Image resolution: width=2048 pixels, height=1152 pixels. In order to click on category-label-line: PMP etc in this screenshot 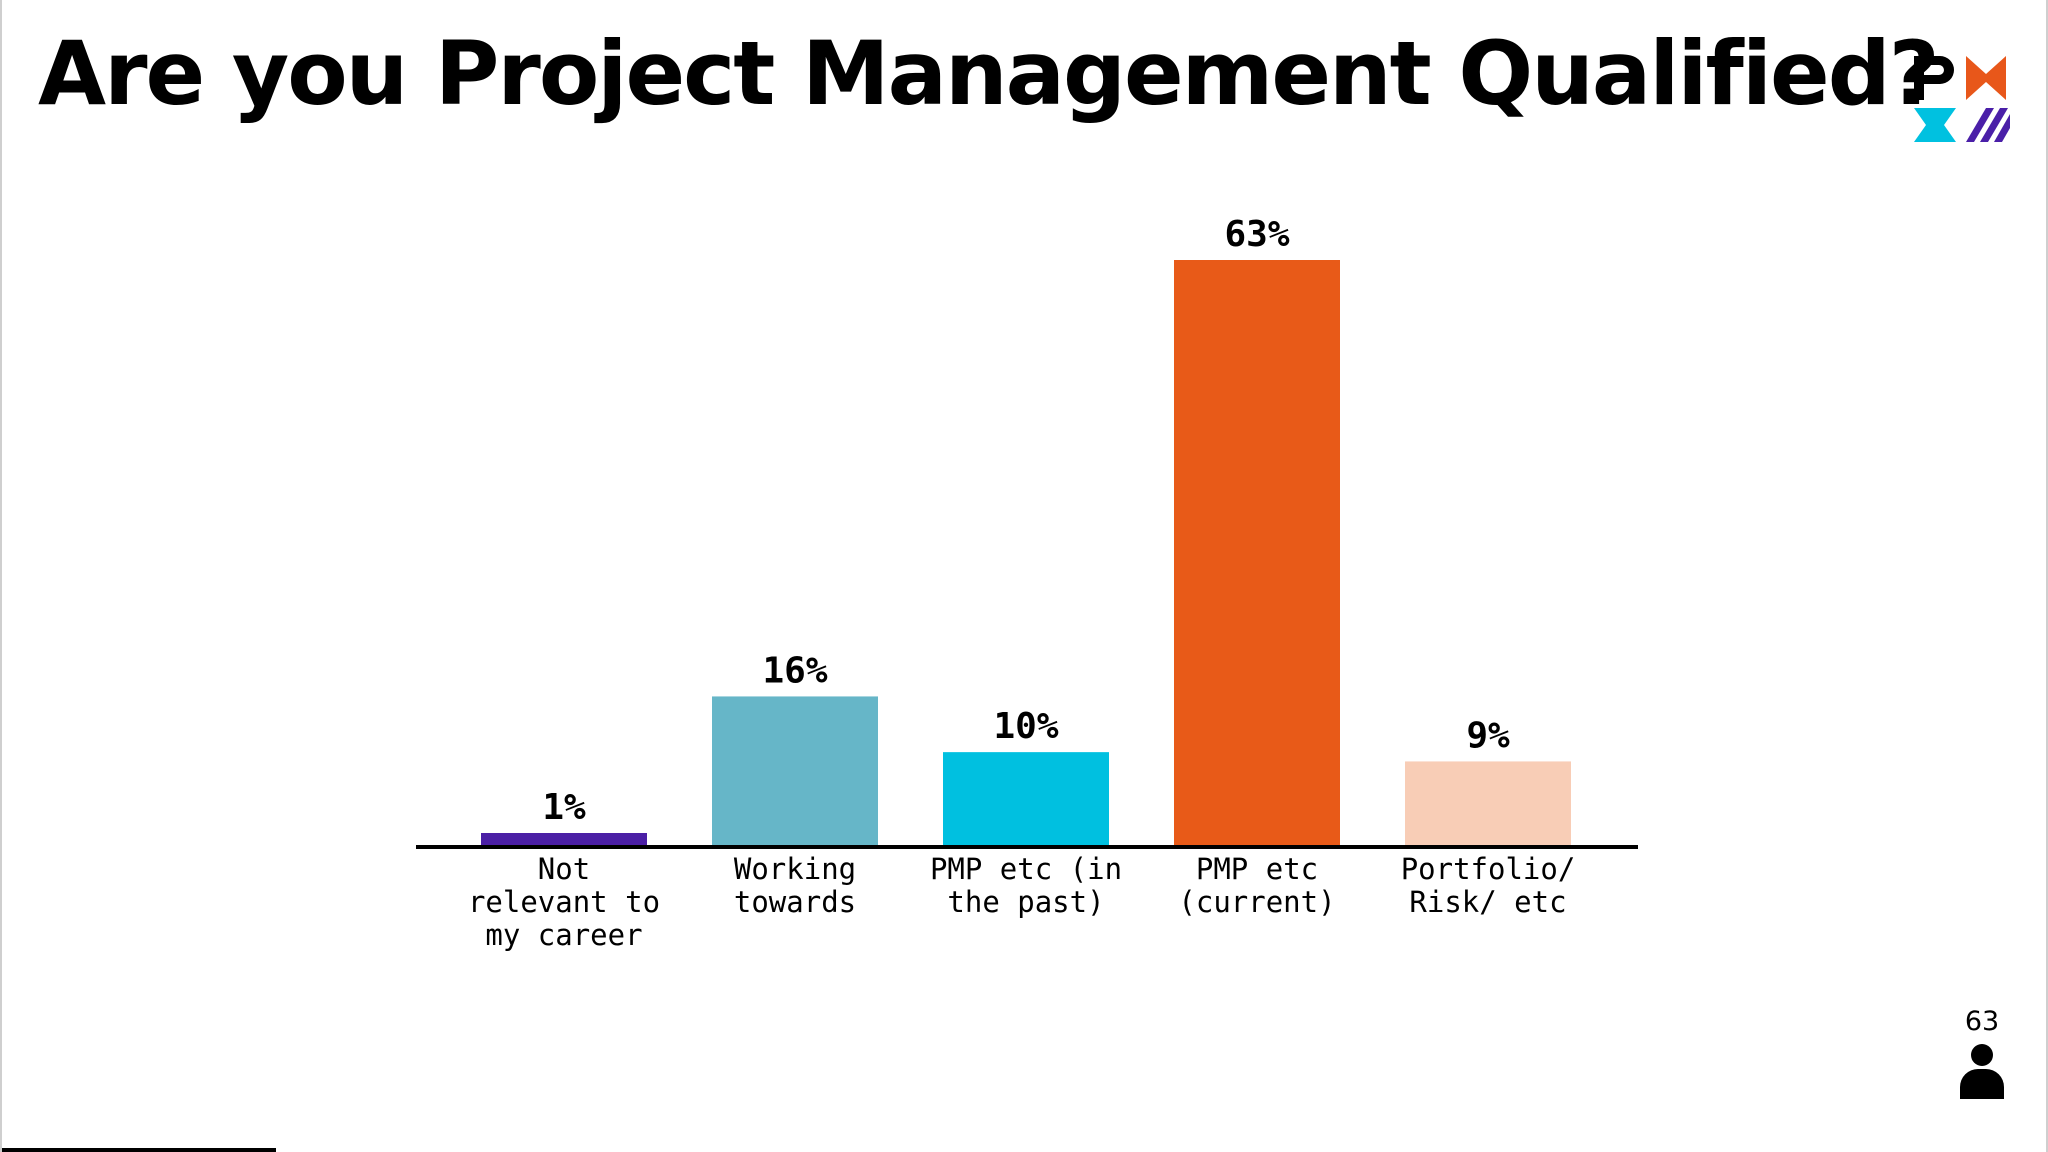, I will do `click(1257, 869)`.